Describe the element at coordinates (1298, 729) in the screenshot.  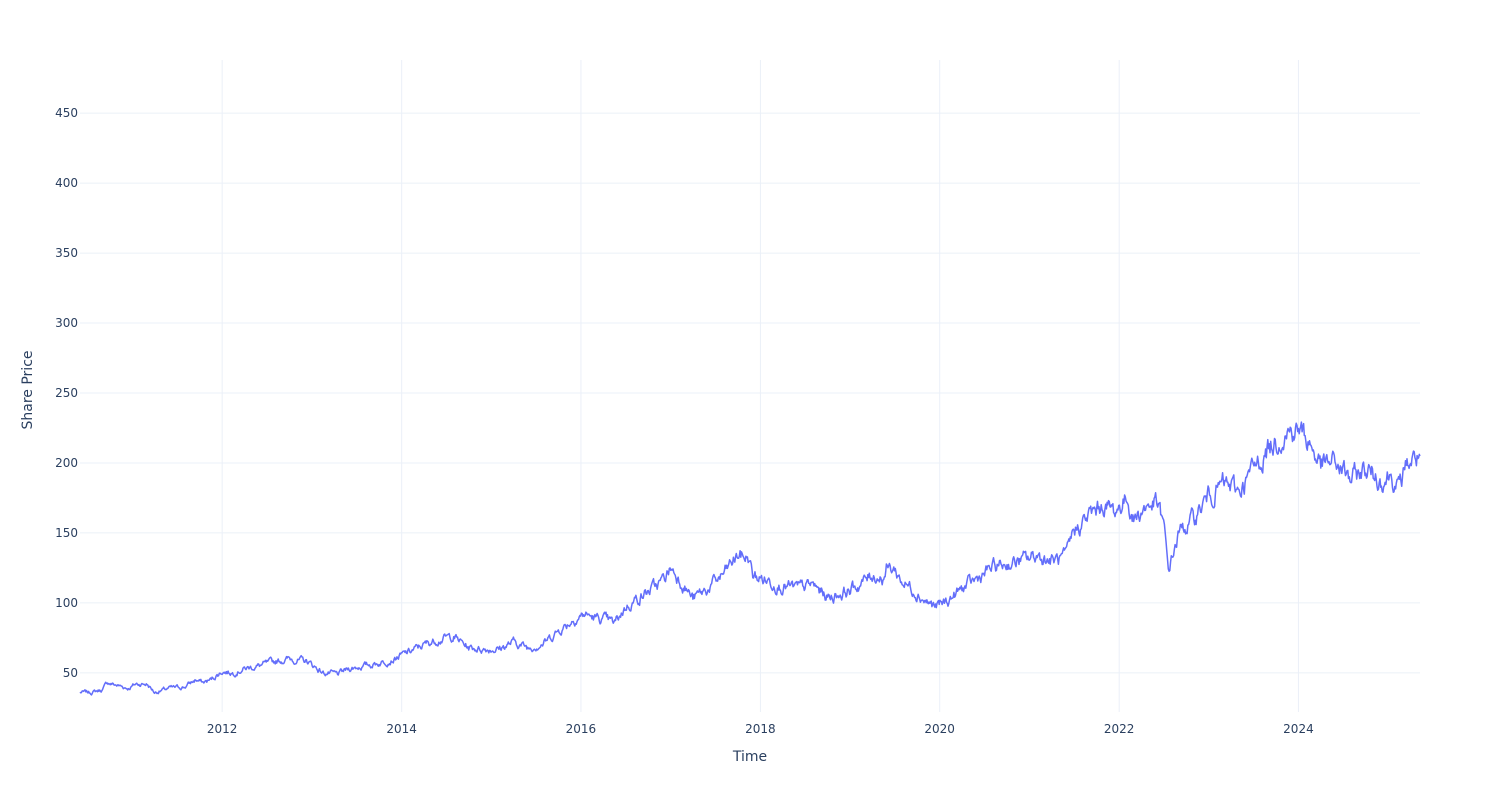
I see `x-tick-label: 2024` at that location.